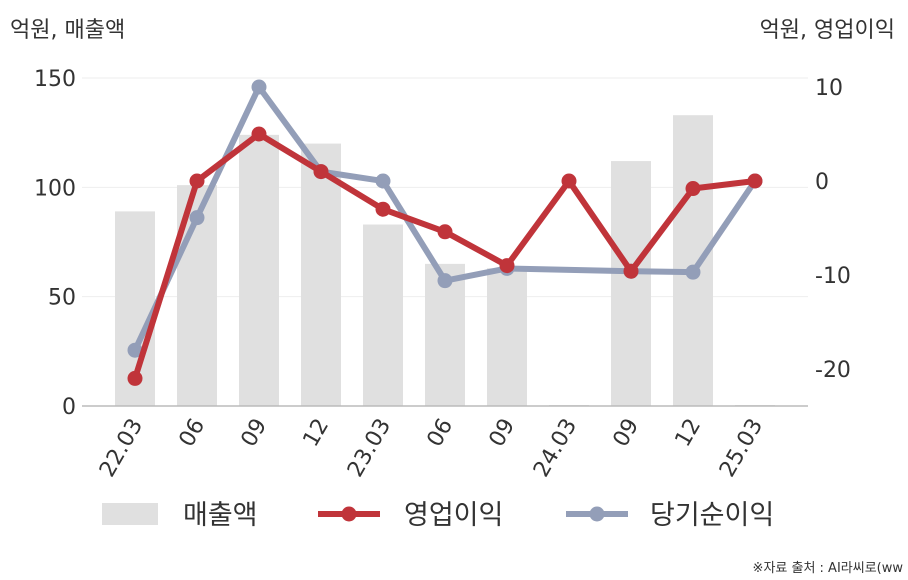  I want to click on left-axis-label: 억원, 매출액, so click(67, 30).